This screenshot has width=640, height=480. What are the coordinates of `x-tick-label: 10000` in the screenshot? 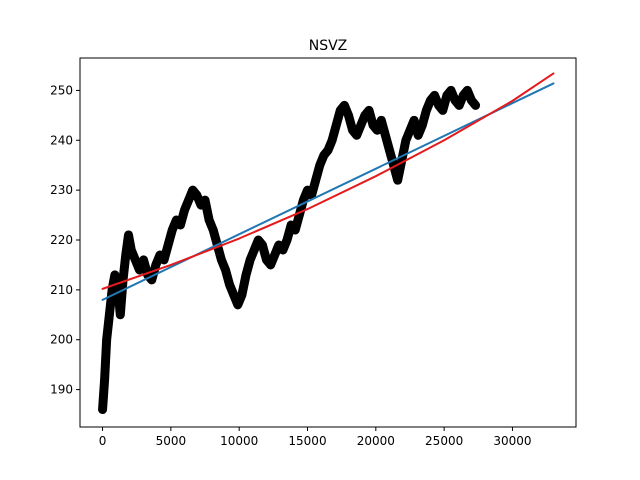 It's located at (239, 441).